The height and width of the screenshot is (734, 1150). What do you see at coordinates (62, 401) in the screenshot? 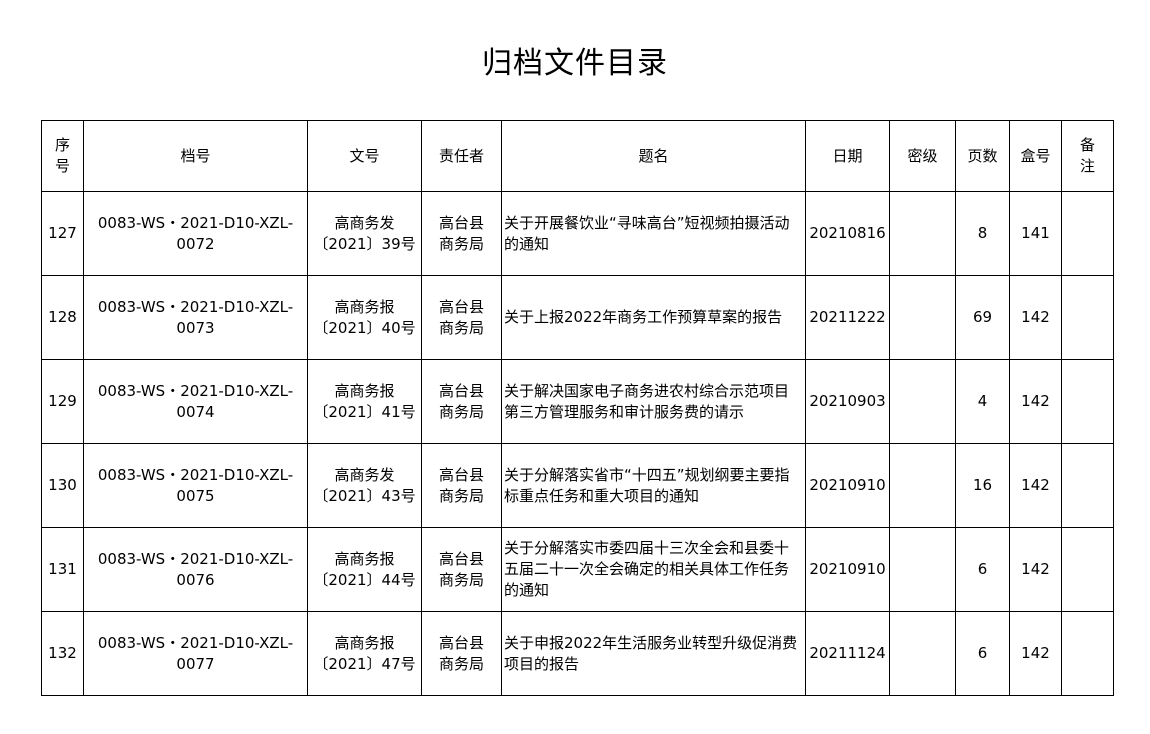
I see `seq-cell: 129` at bounding box center [62, 401].